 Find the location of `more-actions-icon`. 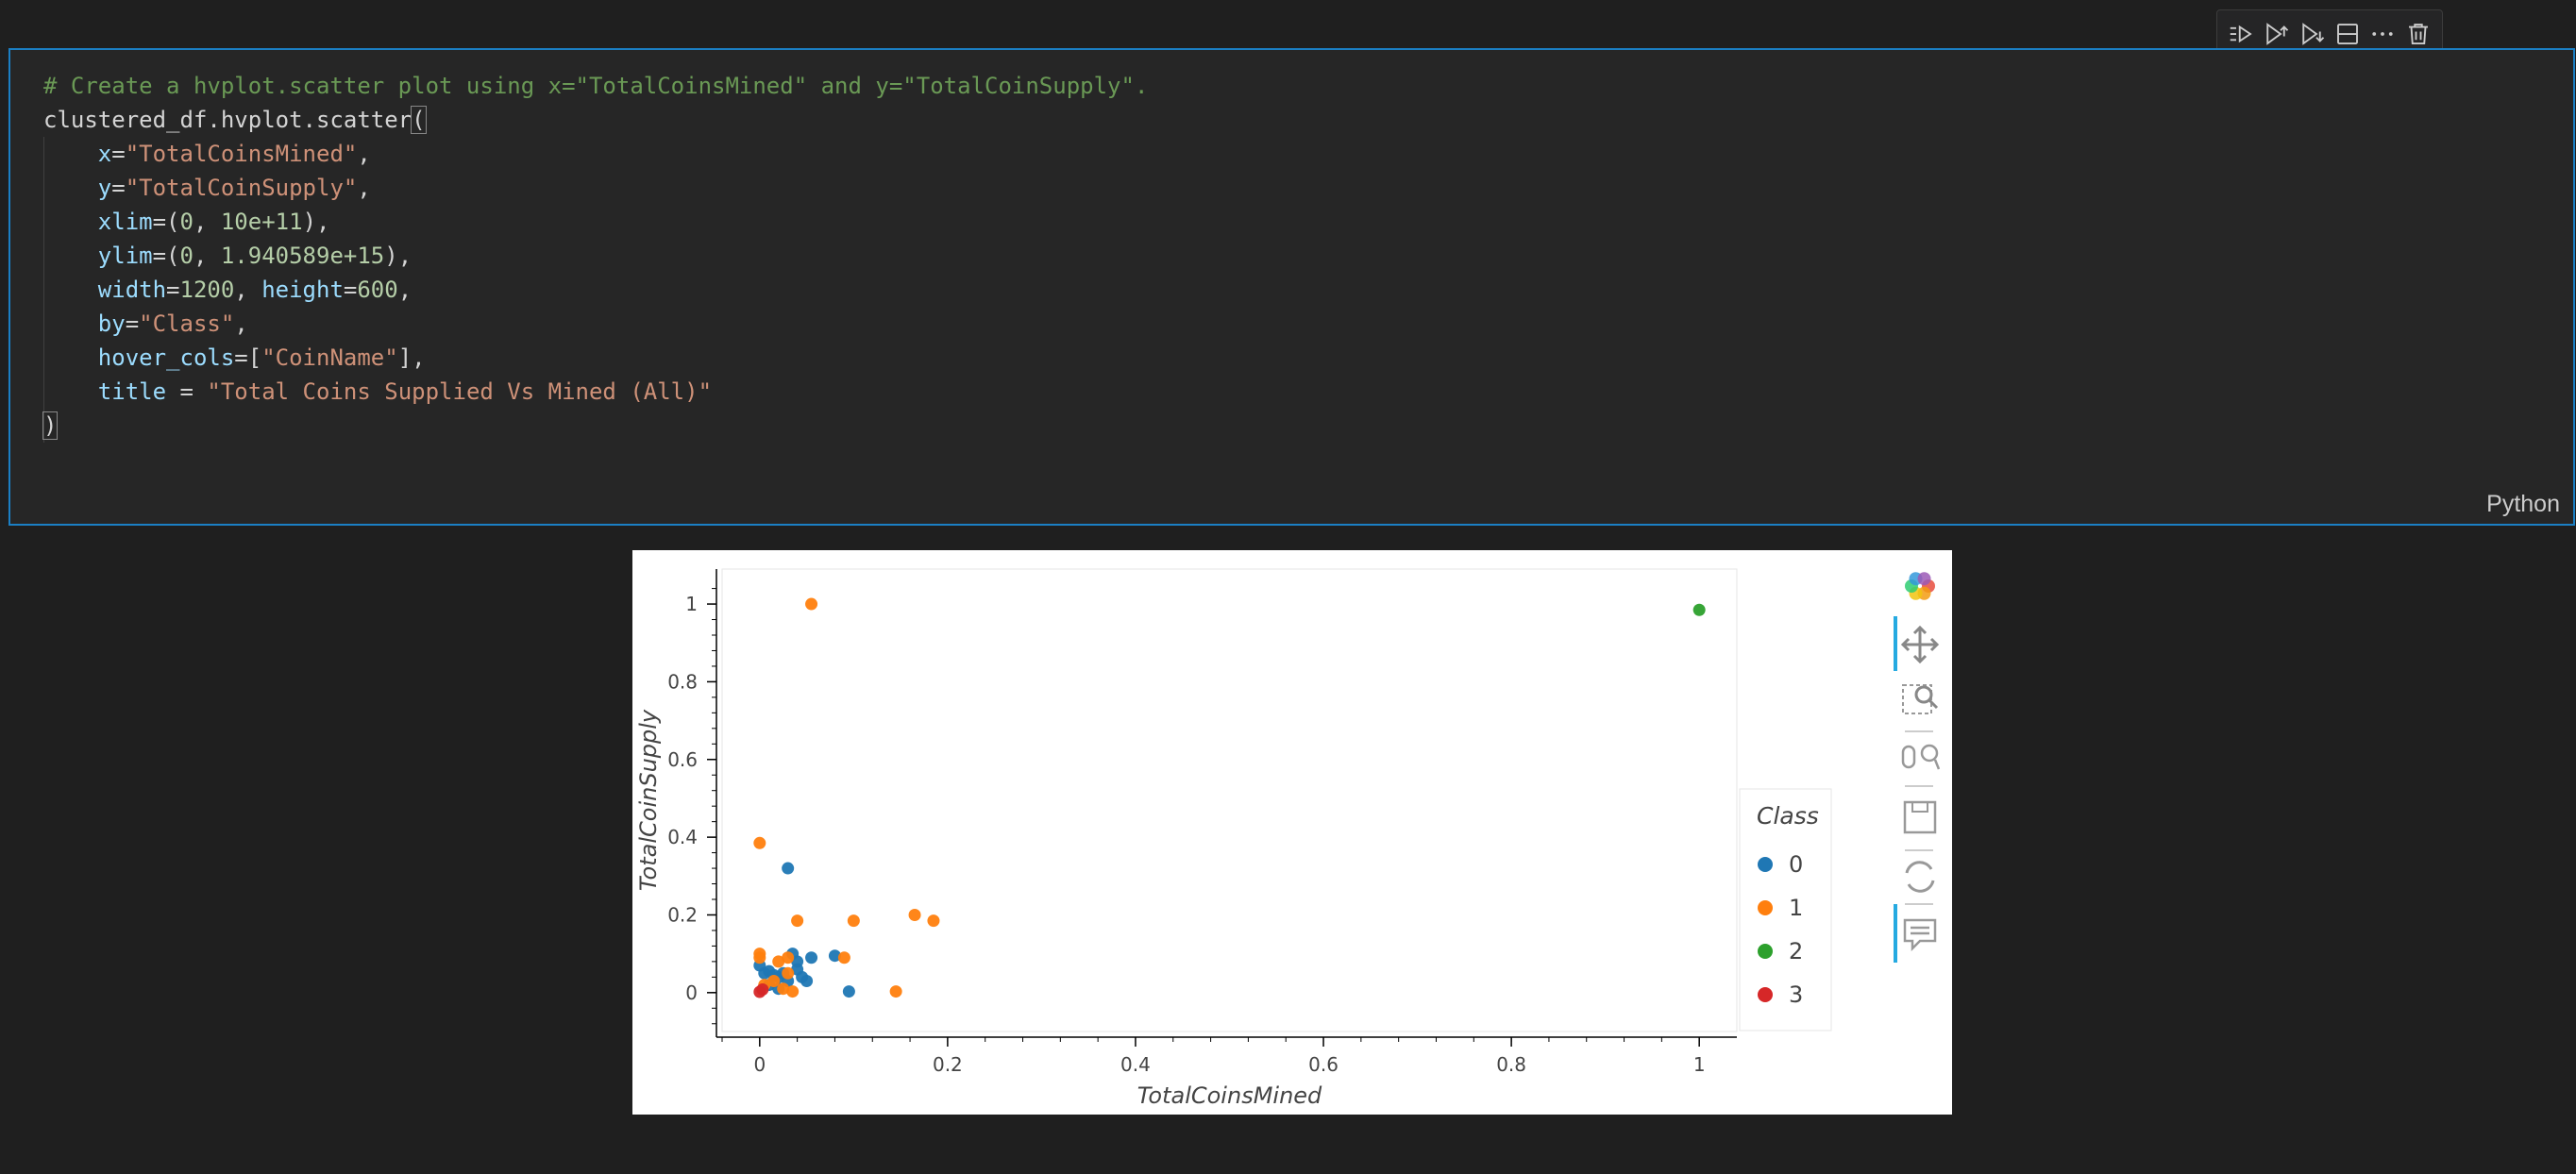

more-actions-icon is located at coordinates (2382, 34).